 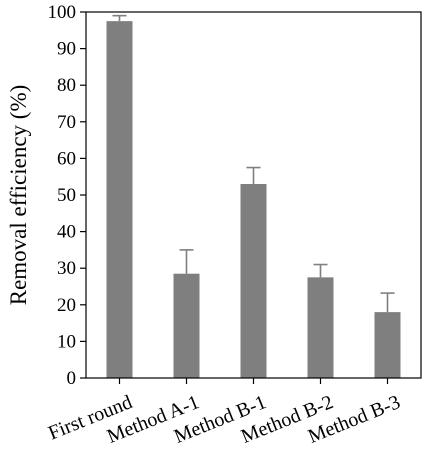 What do you see at coordinates (66, 341) in the screenshot?
I see `y-tick-label: 10` at bounding box center [66, 341].